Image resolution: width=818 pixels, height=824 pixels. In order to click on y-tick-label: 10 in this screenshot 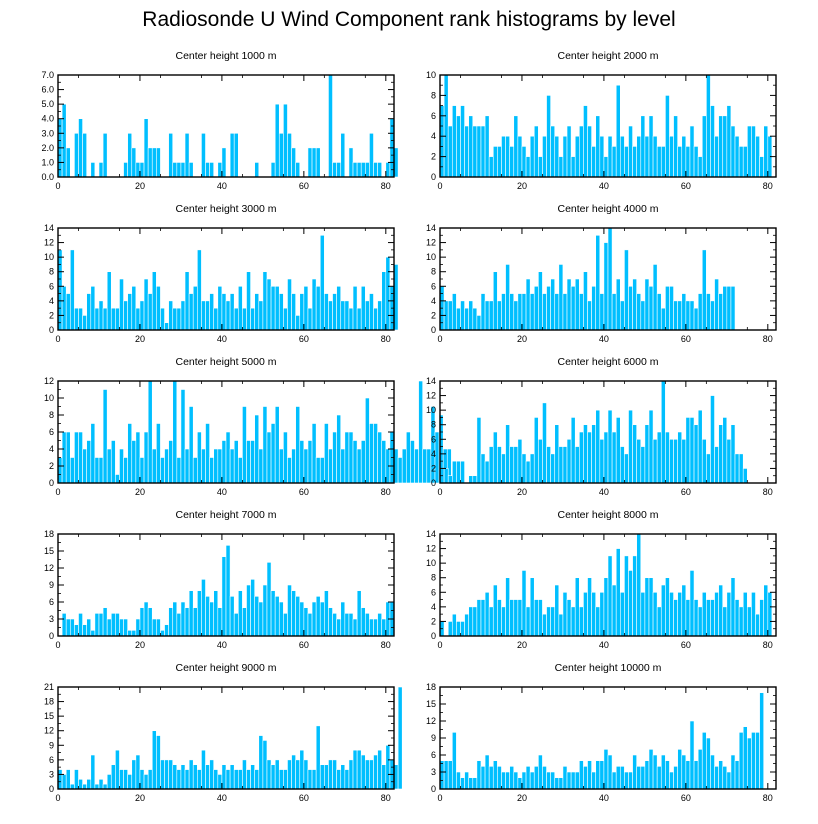, I will do `click(49, 398)`.